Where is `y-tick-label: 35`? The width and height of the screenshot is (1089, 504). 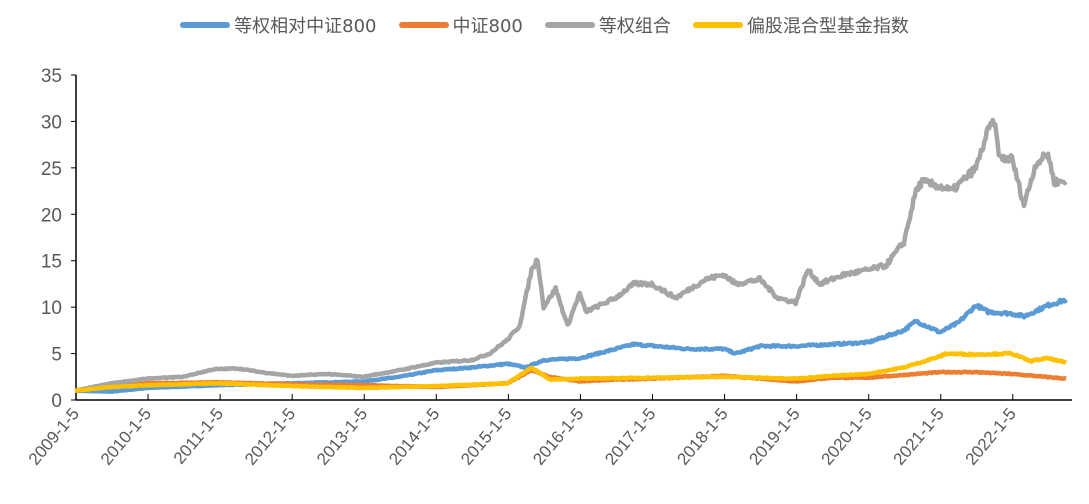
y-tick-label: 35 is located at coordinates (51, 76).